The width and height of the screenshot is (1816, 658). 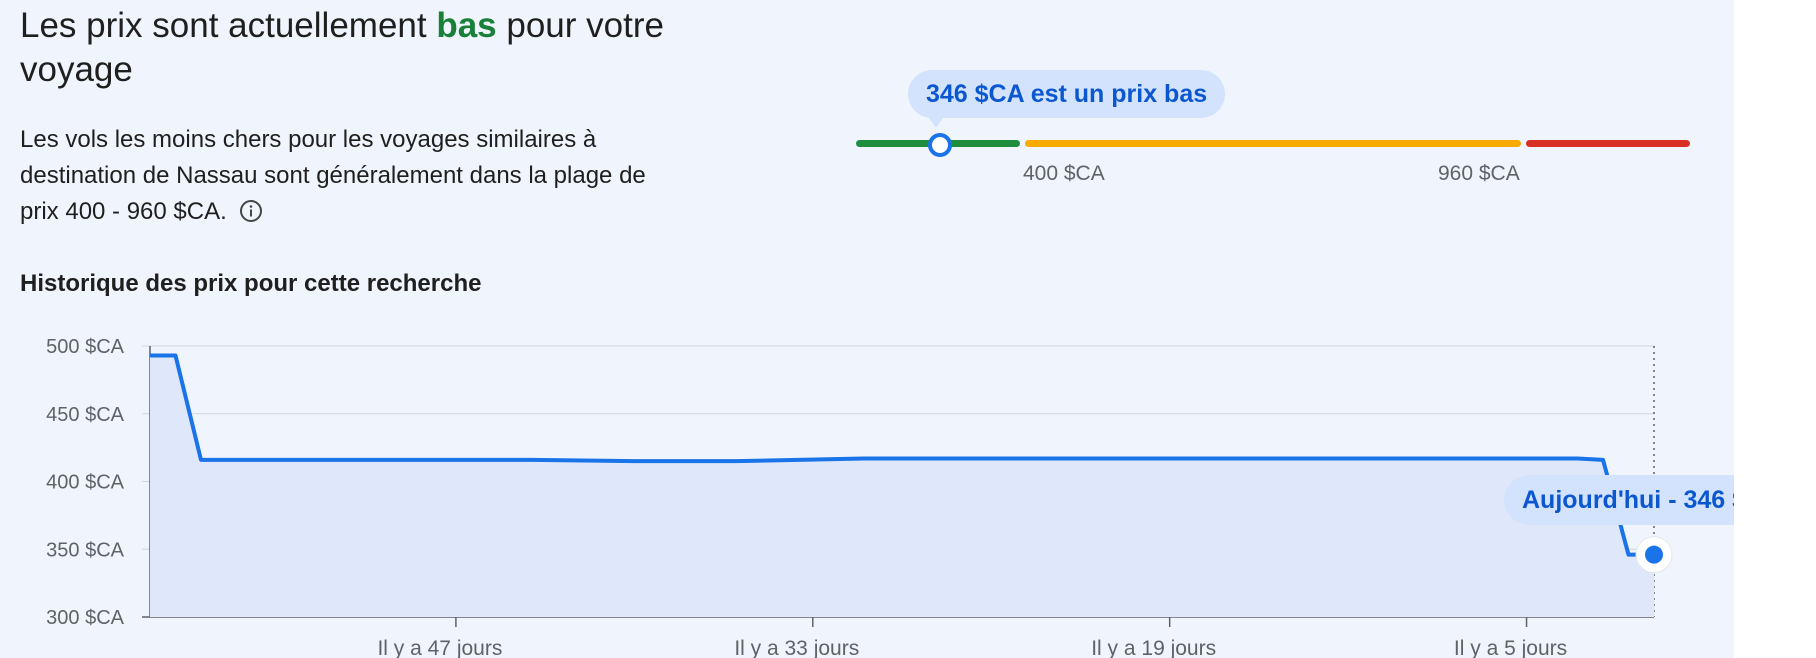 I want to click on title-accent-word: bas, so click(x=466, y=25).